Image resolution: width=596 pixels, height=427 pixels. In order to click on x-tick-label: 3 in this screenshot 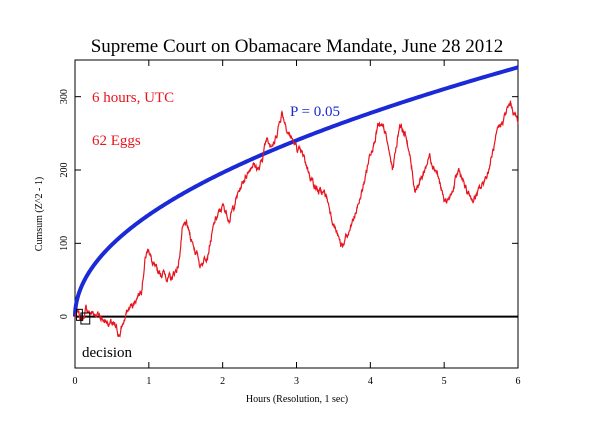, I will do `click(296, 381)`.